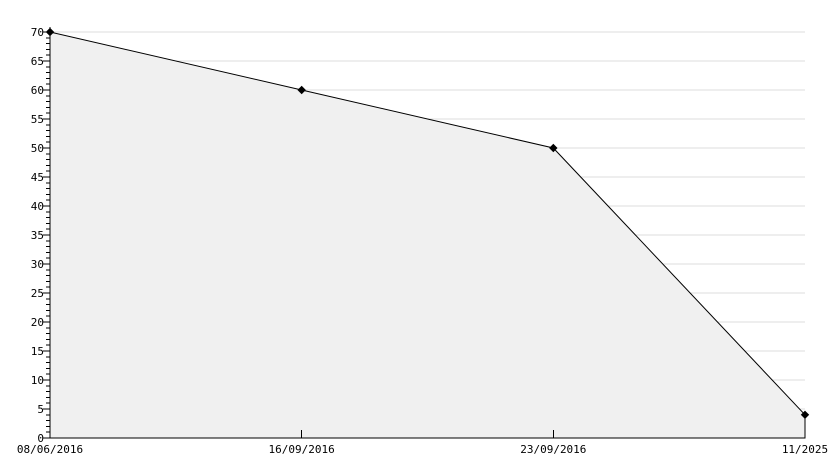  What do you see at coordinates (37, 90) in the screenshot?
I see `y-tick-label: 60` at bounding box center [37, 90].